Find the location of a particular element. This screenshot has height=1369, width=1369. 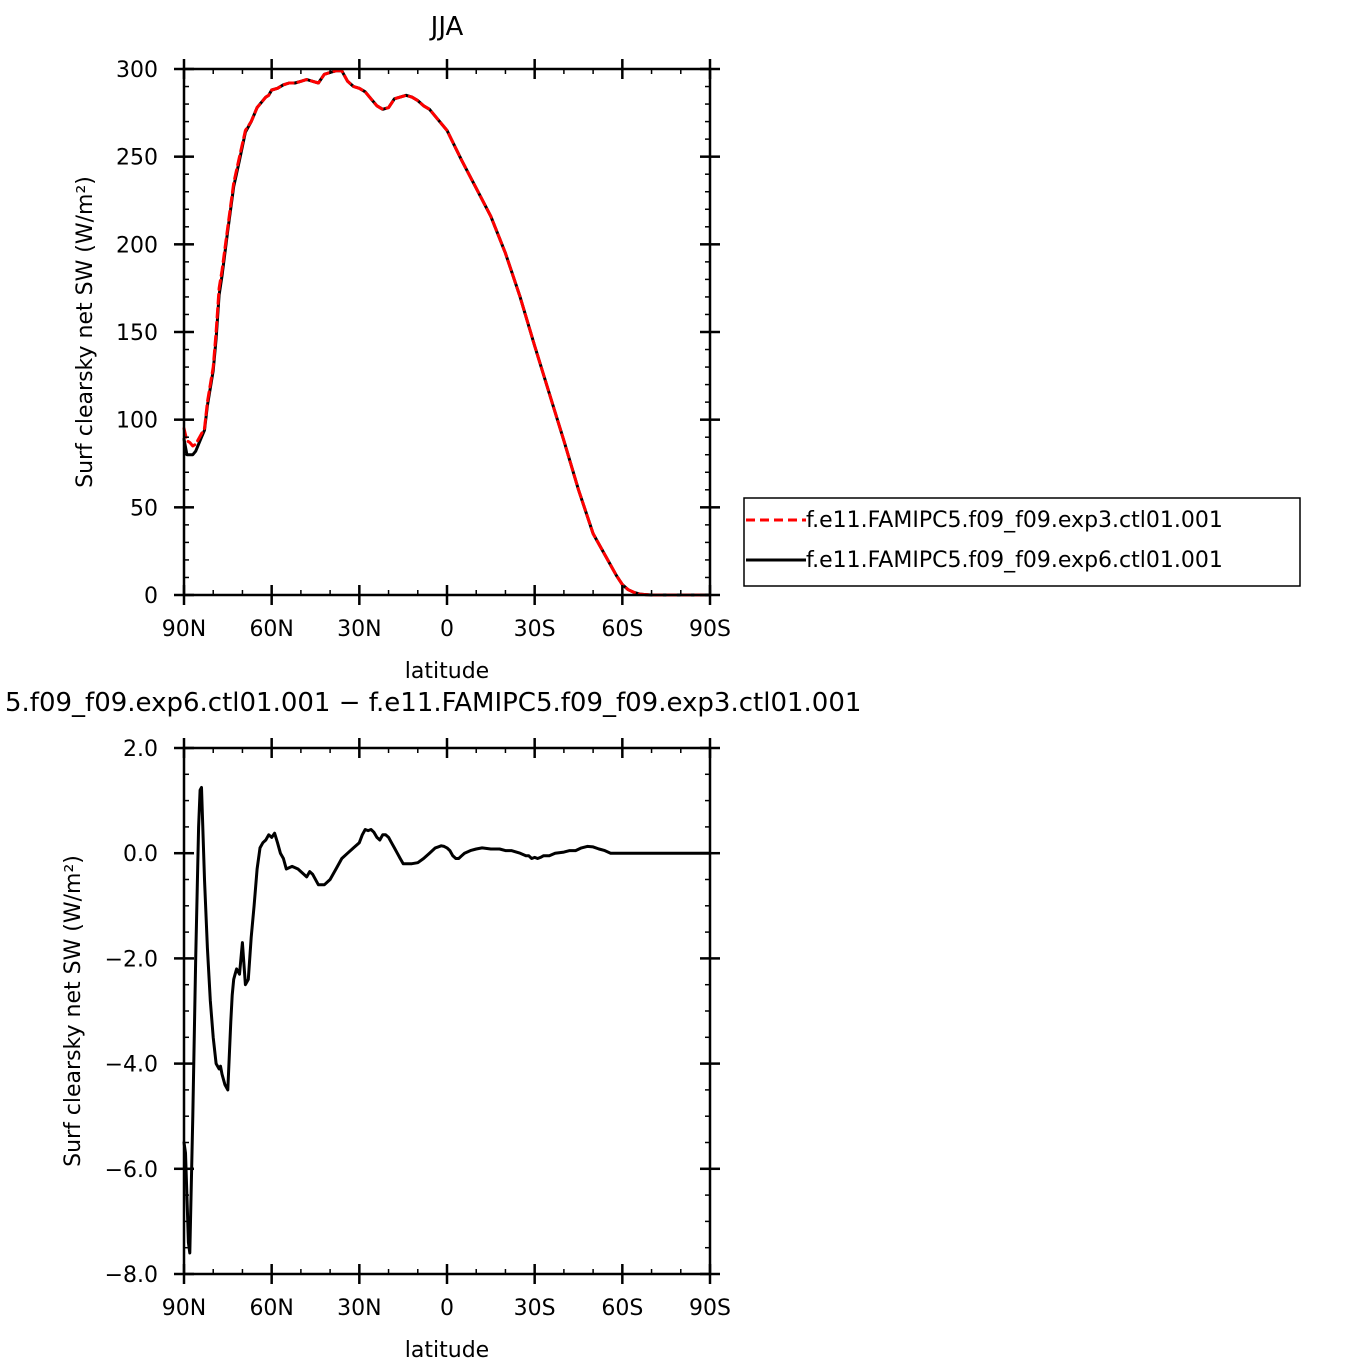

chart-top-plot-frame is located at coordinates (447, 332).